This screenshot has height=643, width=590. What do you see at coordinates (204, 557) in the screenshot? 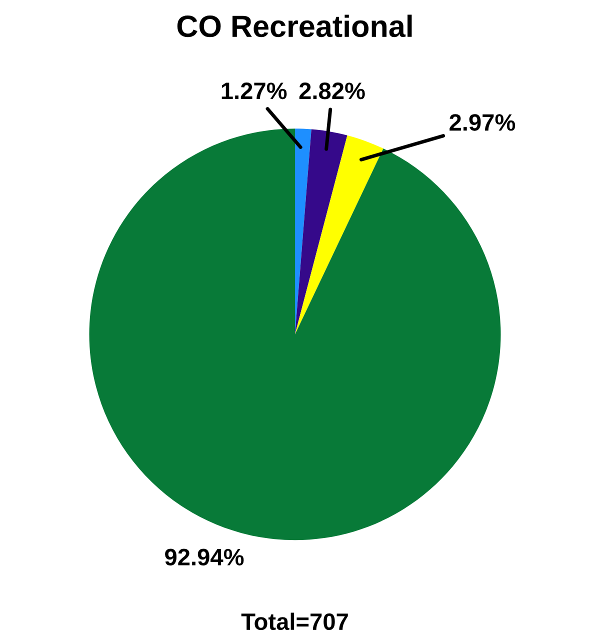
I see `data-label: 92.94%` at bounding box center [204, 557].